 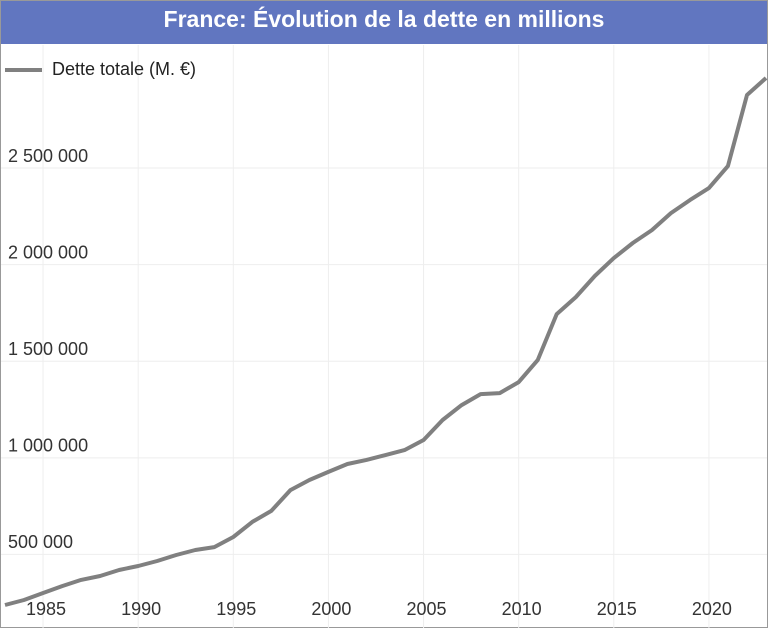 I want to click on x-tick-label: 2005, so click(x=427, y=609).